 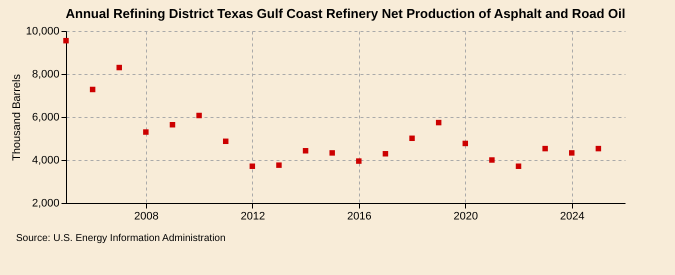 What do you see at coordinates (46, 118) in the screenshot?
I see `y-tick-label: 6,000` at bounding box center [46, 118].